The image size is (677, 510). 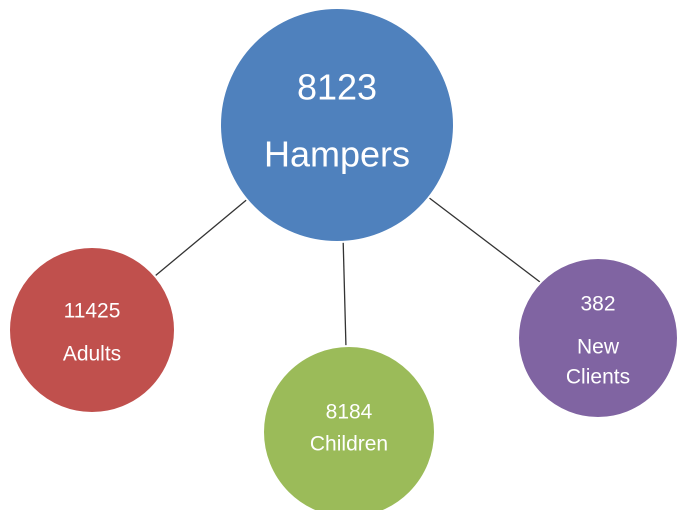 What do you see at coordinates (349, 412) in the screenshot?
I see `node-number: 8184` at bounding box center [349, 412].